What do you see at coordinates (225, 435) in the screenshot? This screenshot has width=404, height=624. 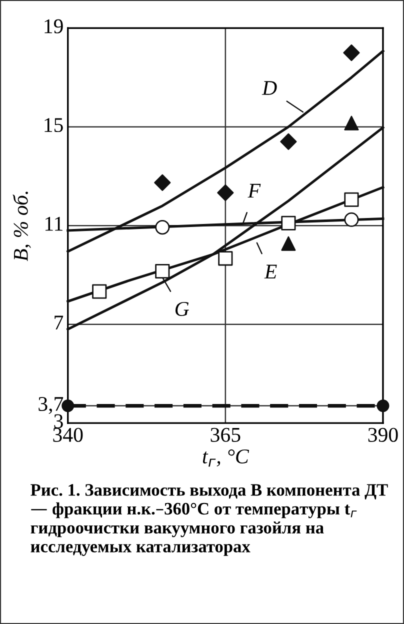 I see `x-tick-label: 365` at bounding box center [225, 435].